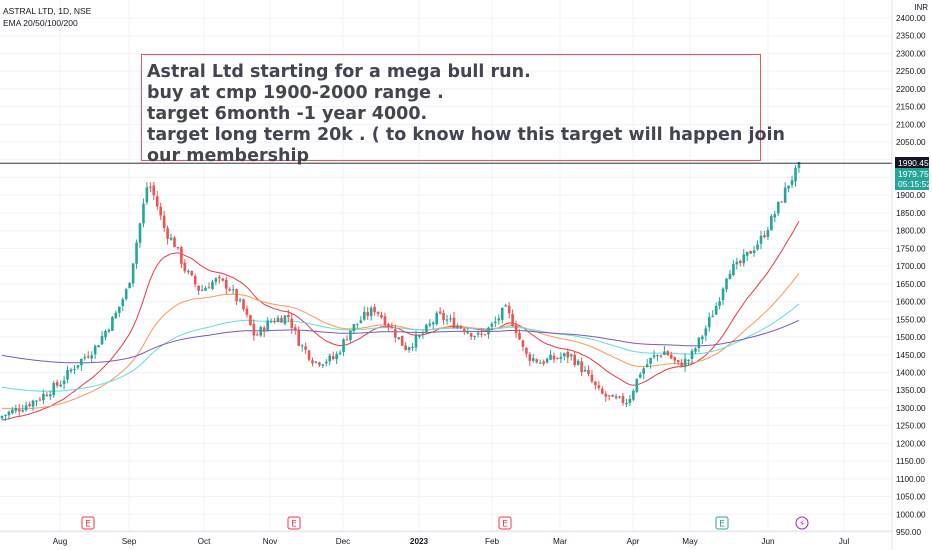 Image resolution: width=932 pixels, height=550 pixels. I want to click on time-axis-label: May, so click(690, 541).